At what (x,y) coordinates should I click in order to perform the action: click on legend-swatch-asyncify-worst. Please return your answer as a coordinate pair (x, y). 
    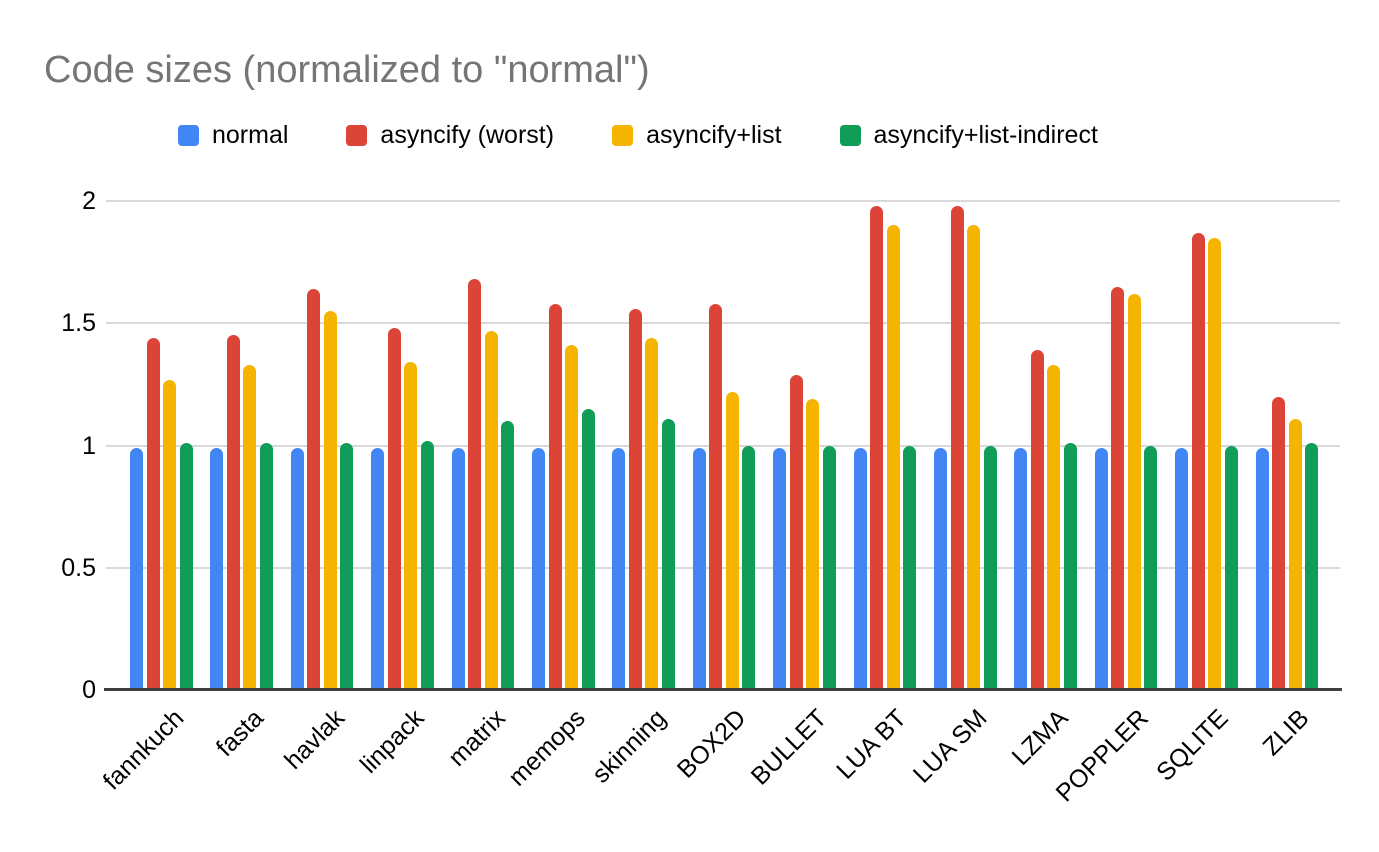
    Looking at the image, I should click on (357, 135).